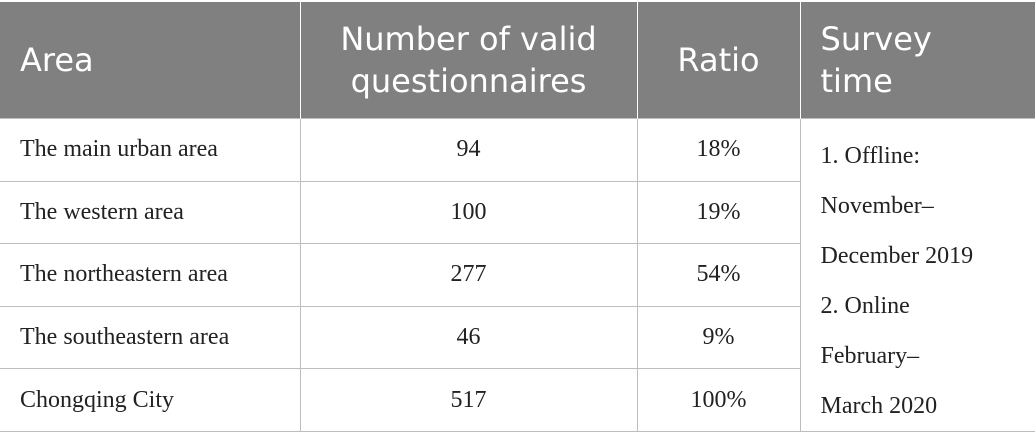  Describe the element at coordinates (897, 256) in the screenshot. I see `survey-time-line: December 2019` at that location.